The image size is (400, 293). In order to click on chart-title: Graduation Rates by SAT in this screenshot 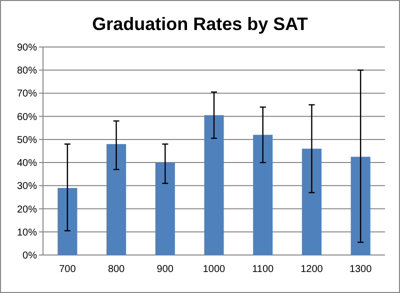, I will do `click(200, 24)`.